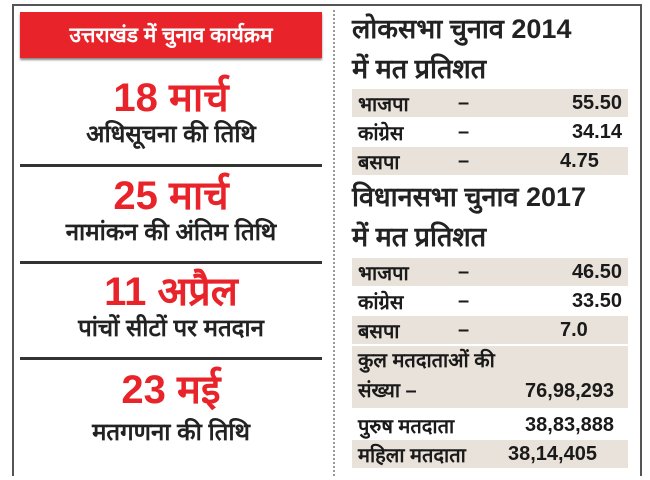 Image resolution: width=650 pixels, height=480 pixels. What do you see at coordinates (596, 102) in the screenshot?
I see `vote-percent: 55.50` at bounding box center [596, 102].